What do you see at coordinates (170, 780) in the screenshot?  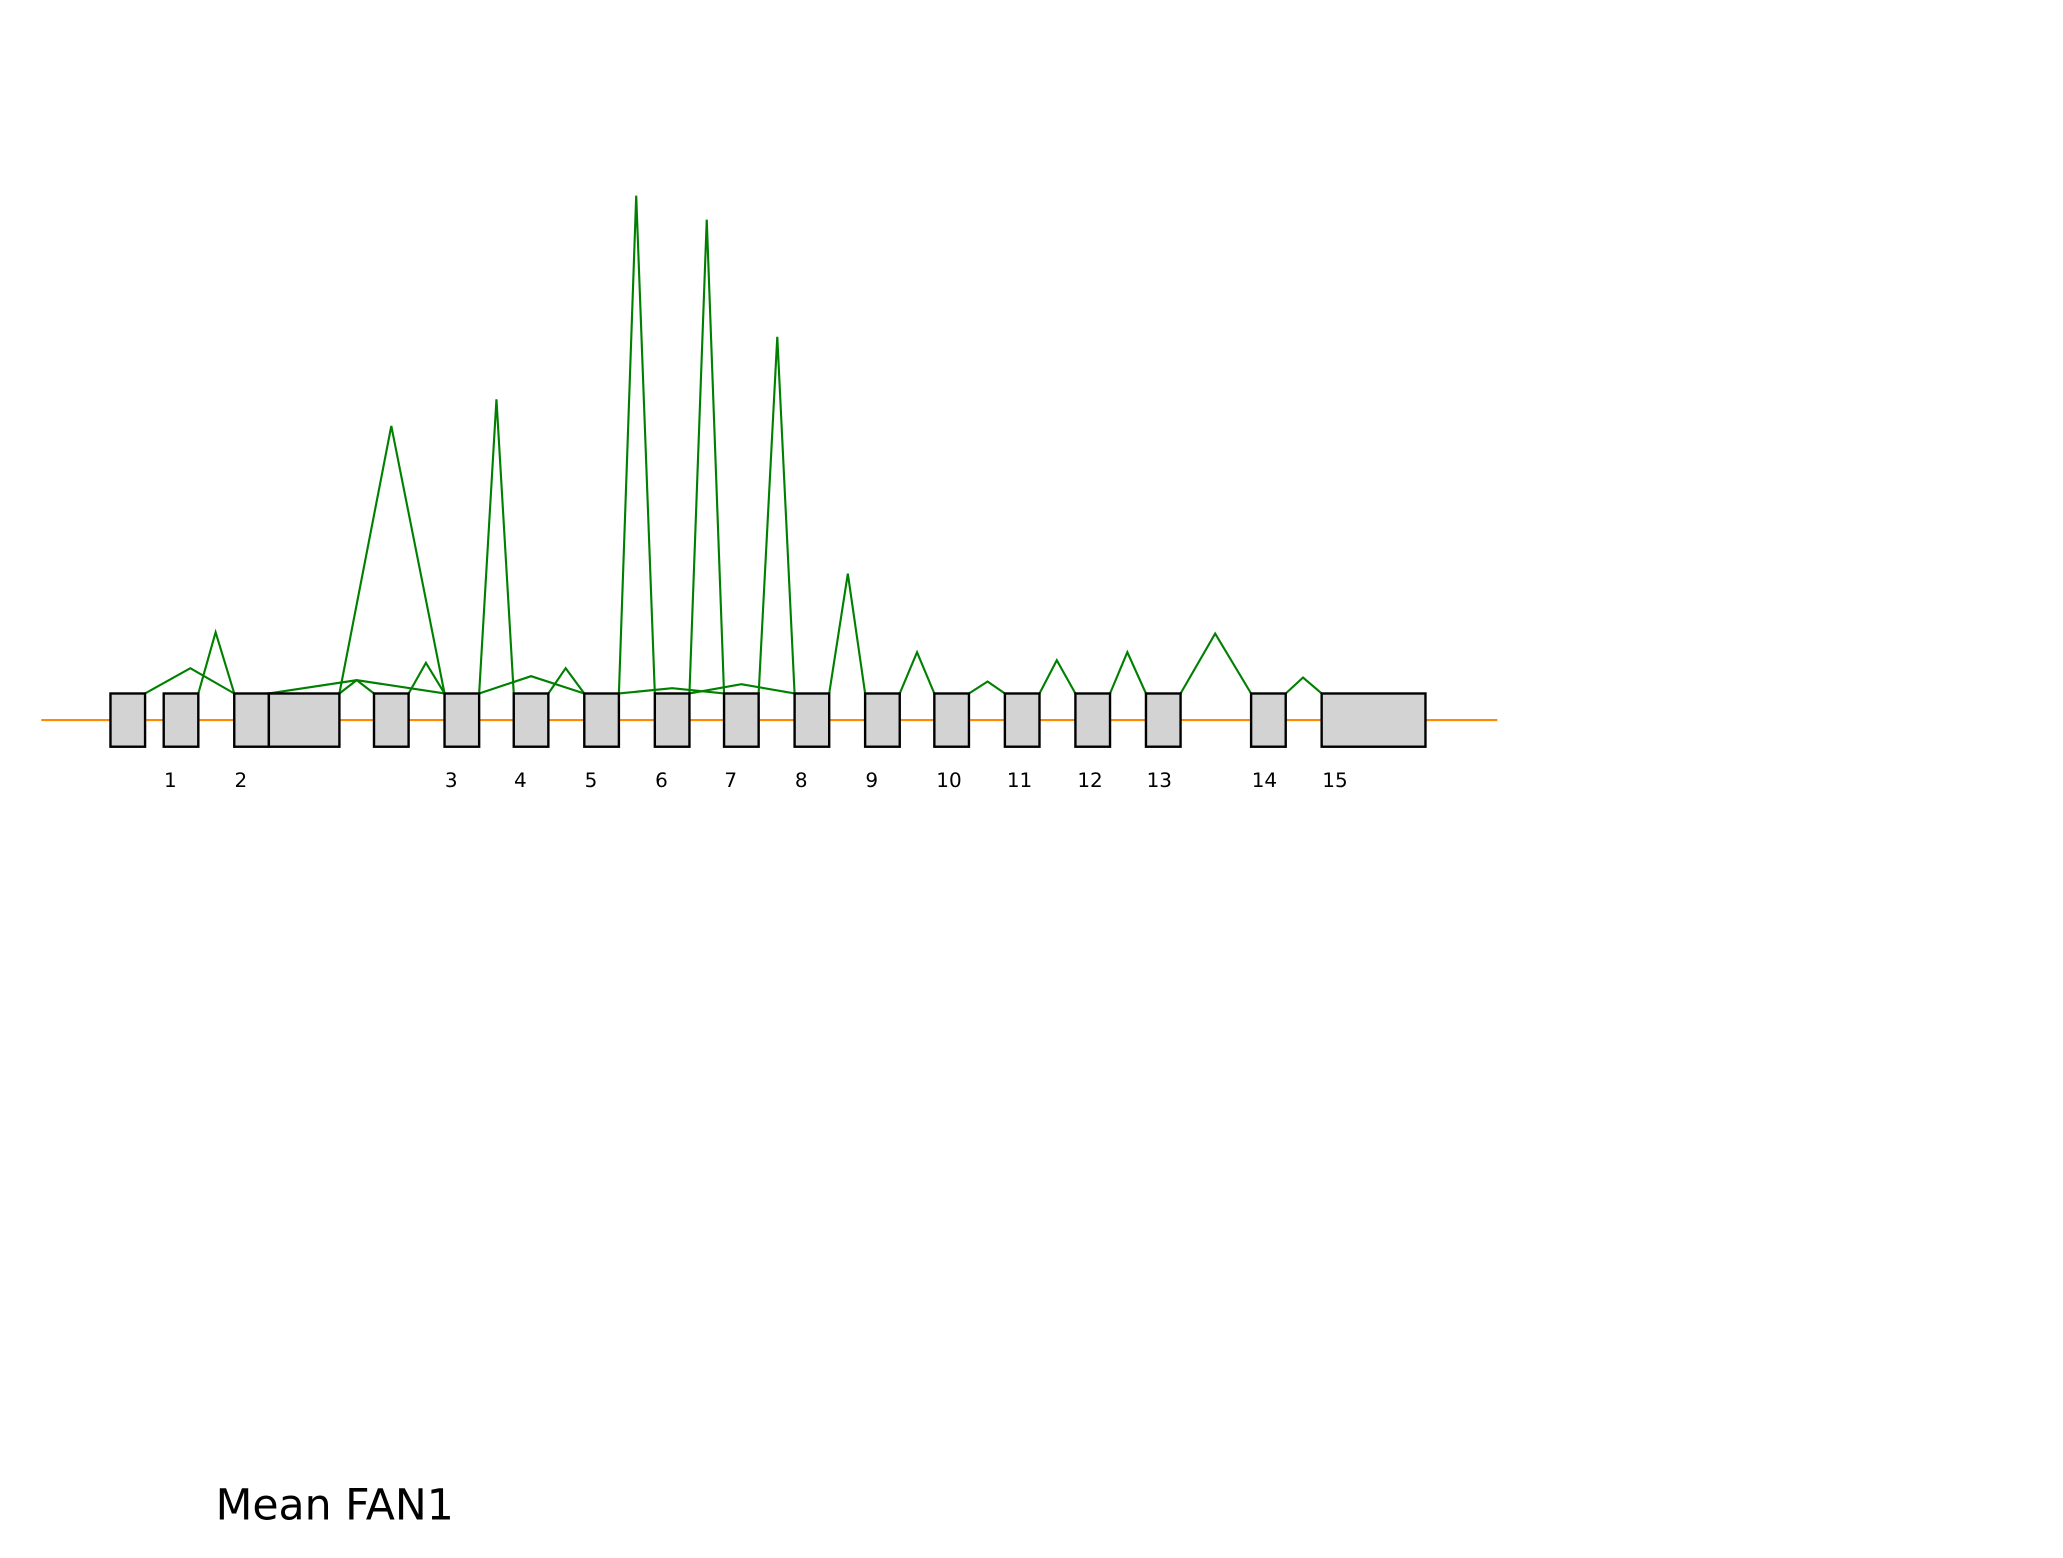 I see `exon-label: 1` at bounding box center [170, 780].